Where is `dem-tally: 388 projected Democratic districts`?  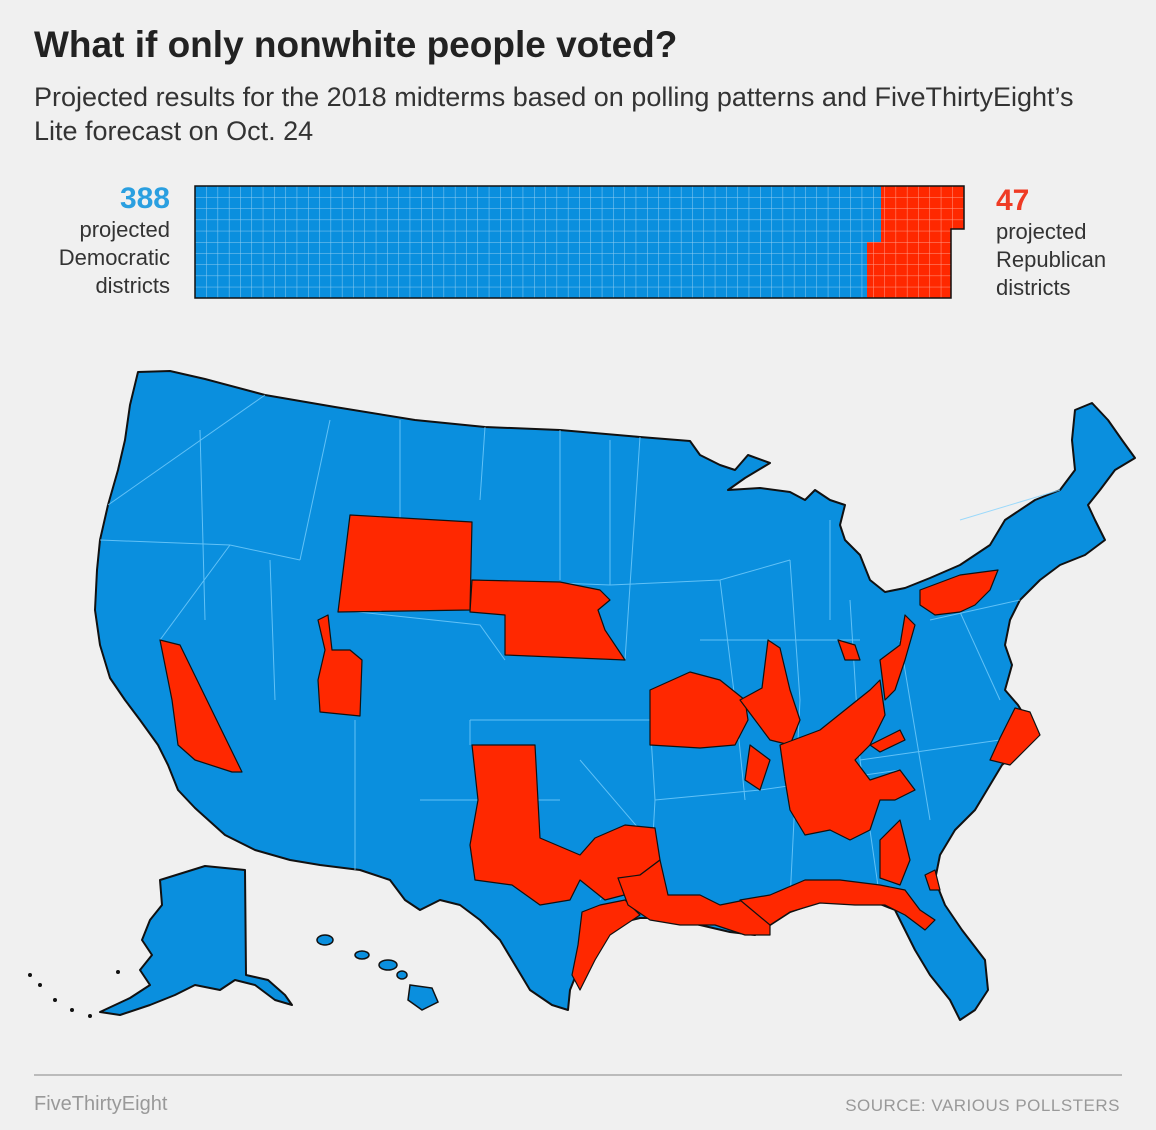
dem-tally: 388 projected Democratic districts is located at coordinates (114, 241).